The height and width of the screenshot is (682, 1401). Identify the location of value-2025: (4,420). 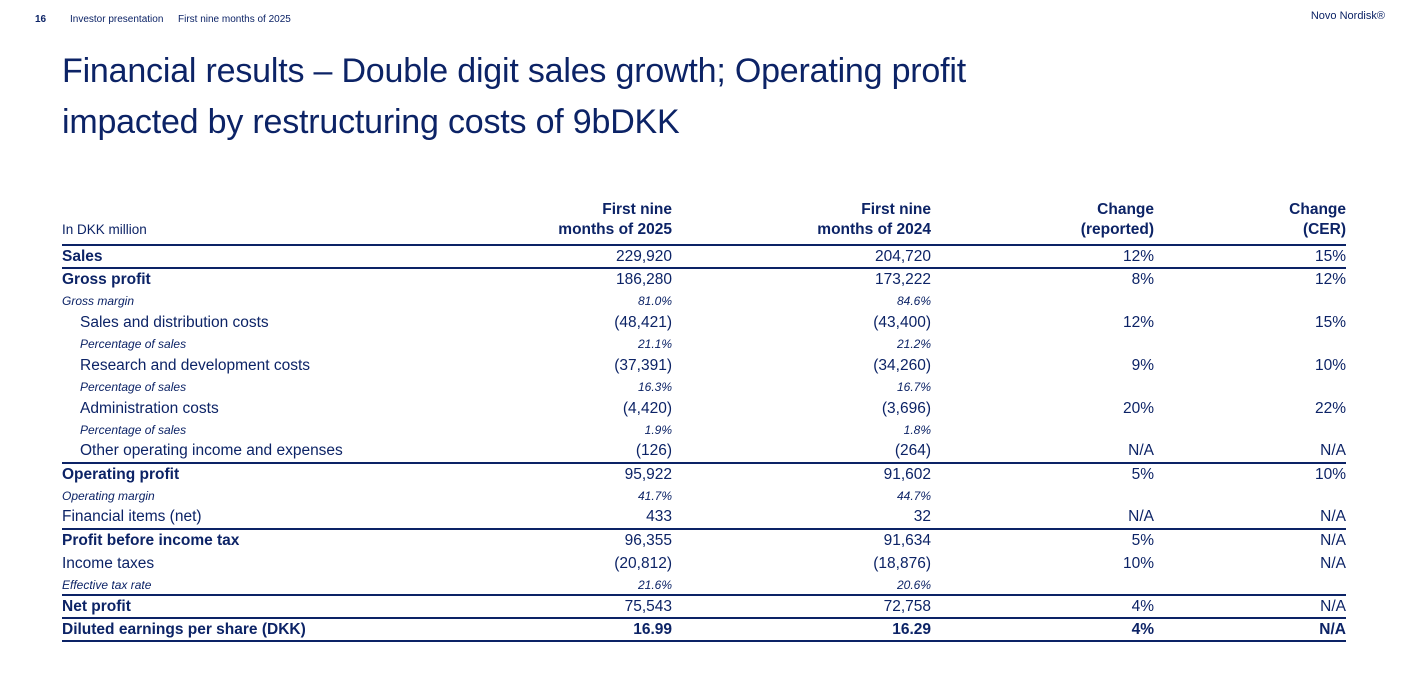
(647, 408).